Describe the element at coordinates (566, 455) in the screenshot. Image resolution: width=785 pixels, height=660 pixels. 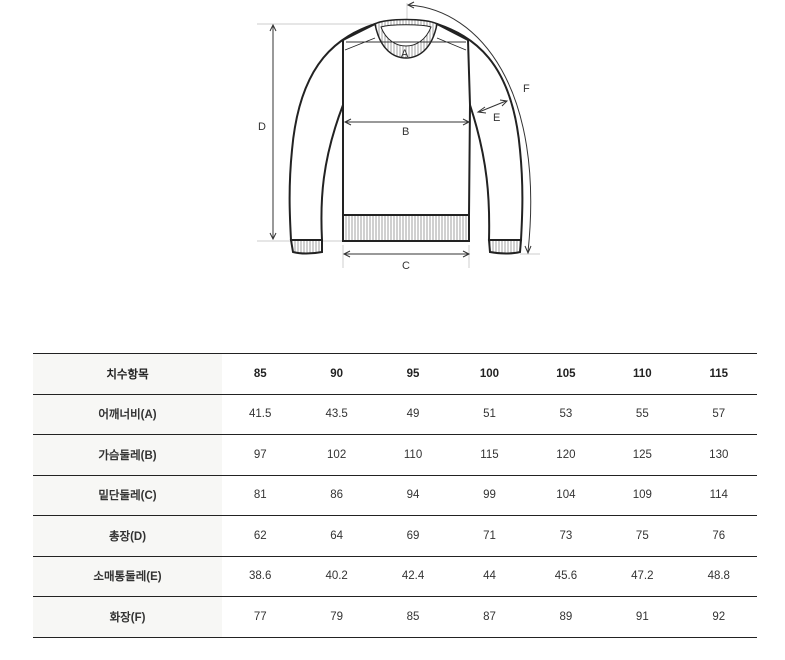
I see `table-cell: 120` at that location.